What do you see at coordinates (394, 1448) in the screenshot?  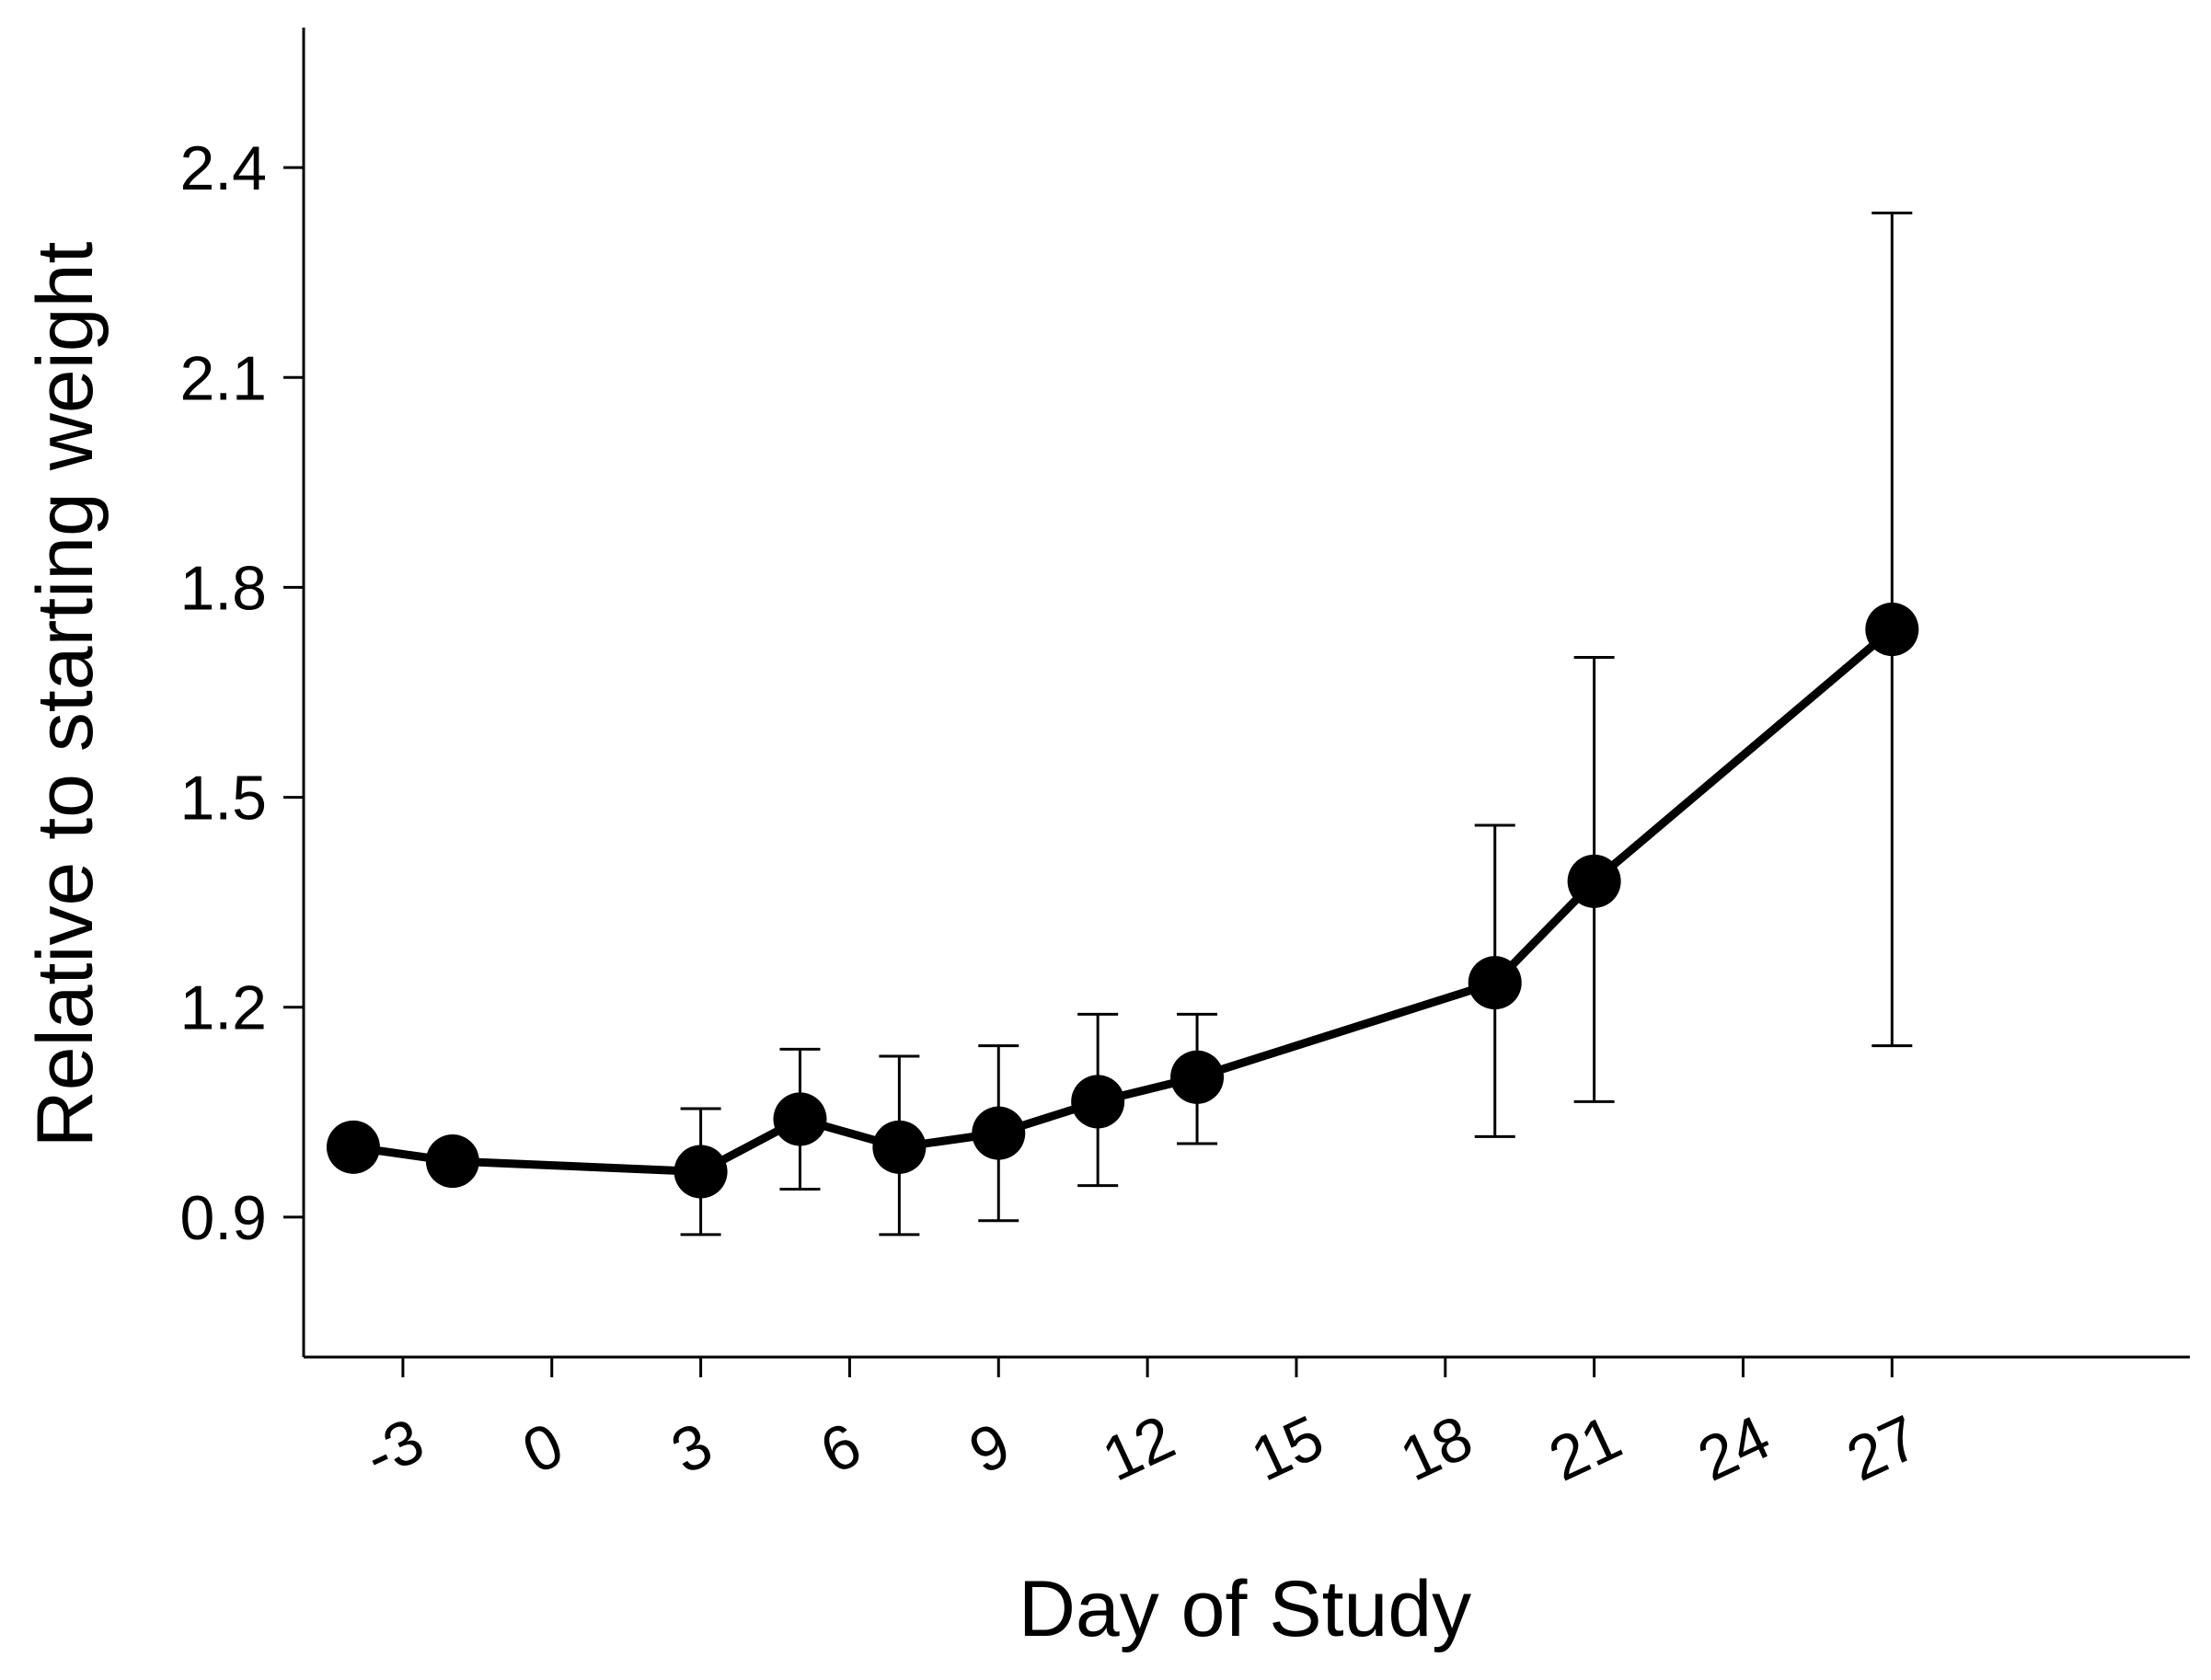 I see `x-tick-label: -3` at bounding box center [394, 1448].